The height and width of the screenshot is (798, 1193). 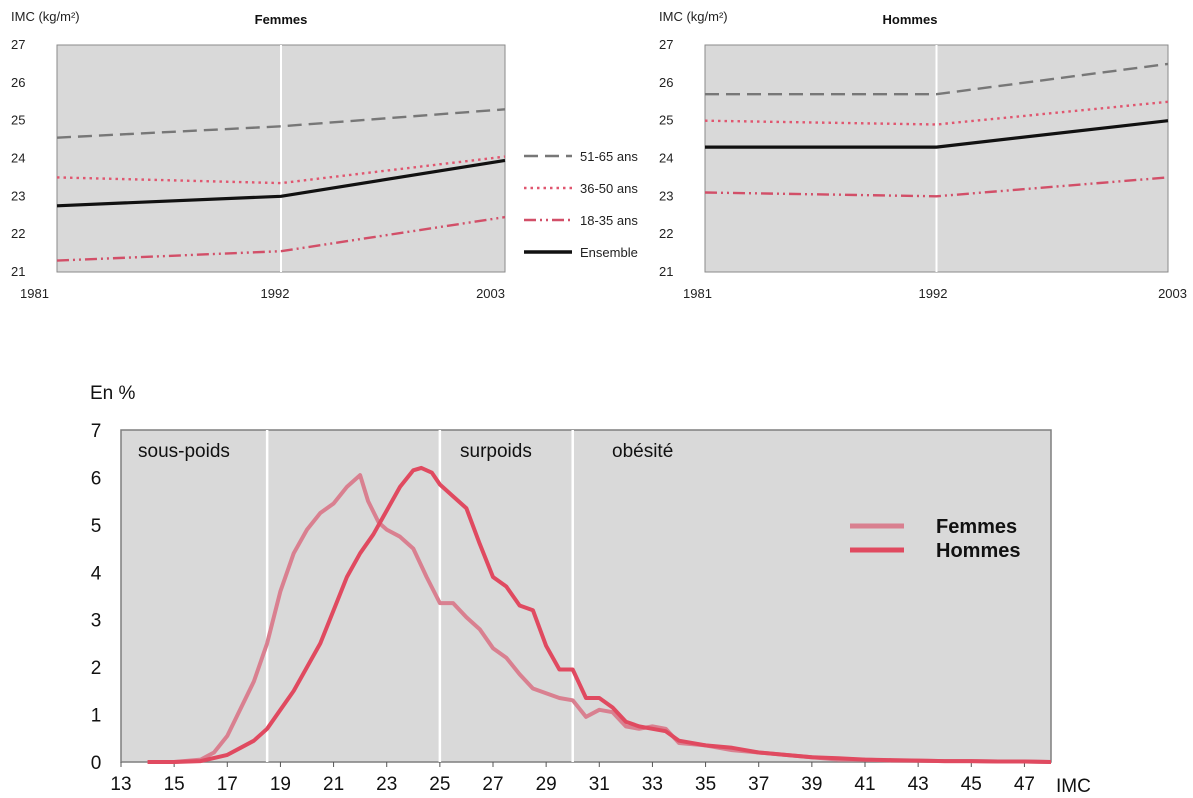 I want to click on x-tick-label: 45, so click(x=971, y=784).